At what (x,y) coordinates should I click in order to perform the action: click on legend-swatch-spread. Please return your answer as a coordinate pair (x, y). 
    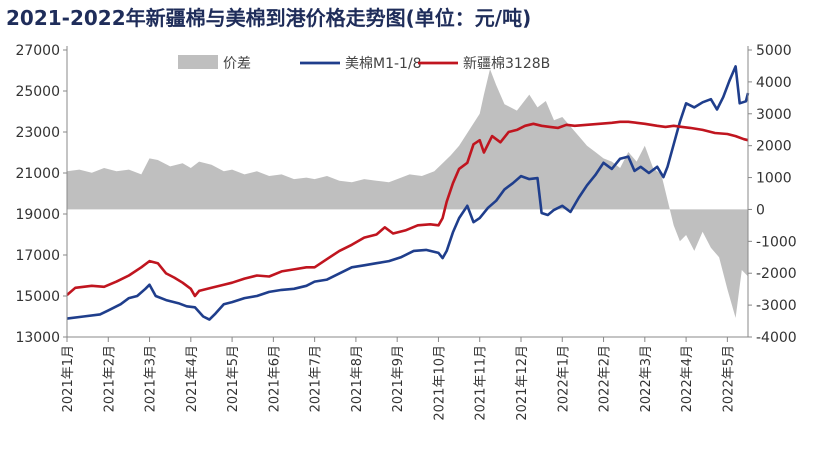
    Looking at the image, I should click on (198, 62).